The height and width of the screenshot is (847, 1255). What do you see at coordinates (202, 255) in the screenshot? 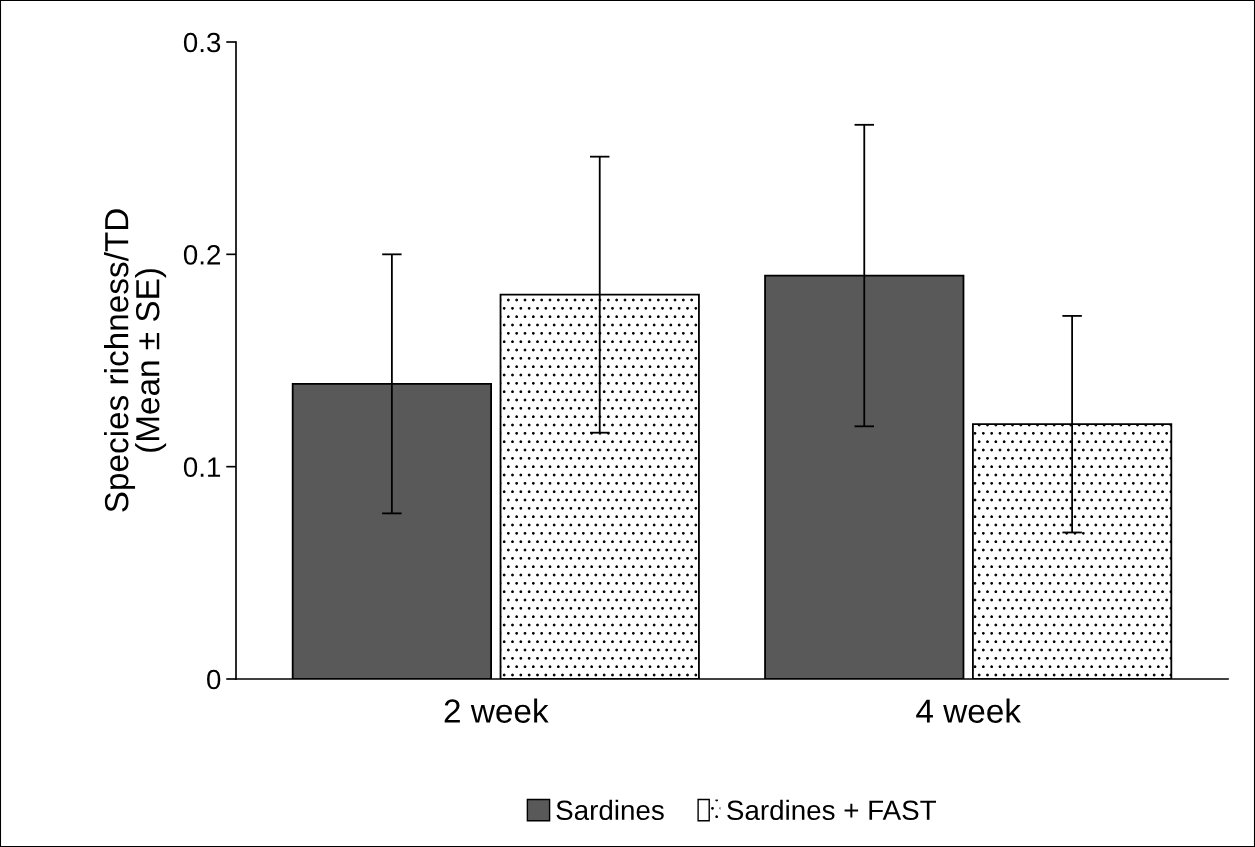
I see `y-tick-label: 0.2` at bounding box center [202, 255].